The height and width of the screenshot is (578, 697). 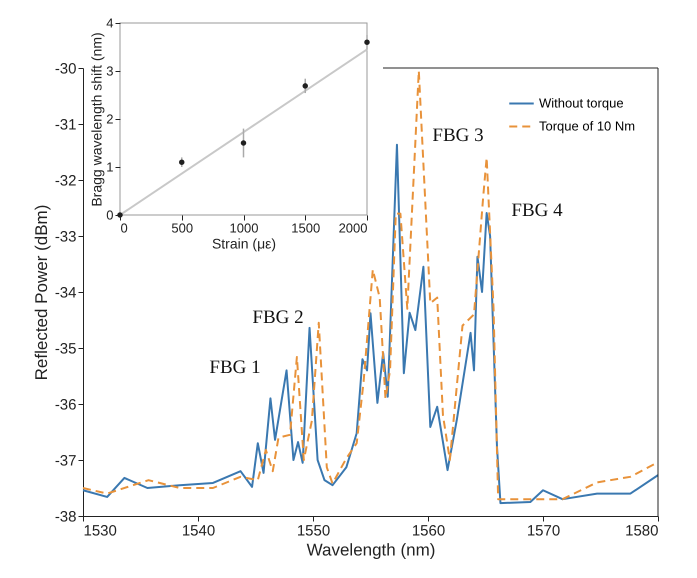 What do you see at coordinates (305, 228) in the screenshot?
I see `x-tick-label: 1500` at bounding box center [305, 228].